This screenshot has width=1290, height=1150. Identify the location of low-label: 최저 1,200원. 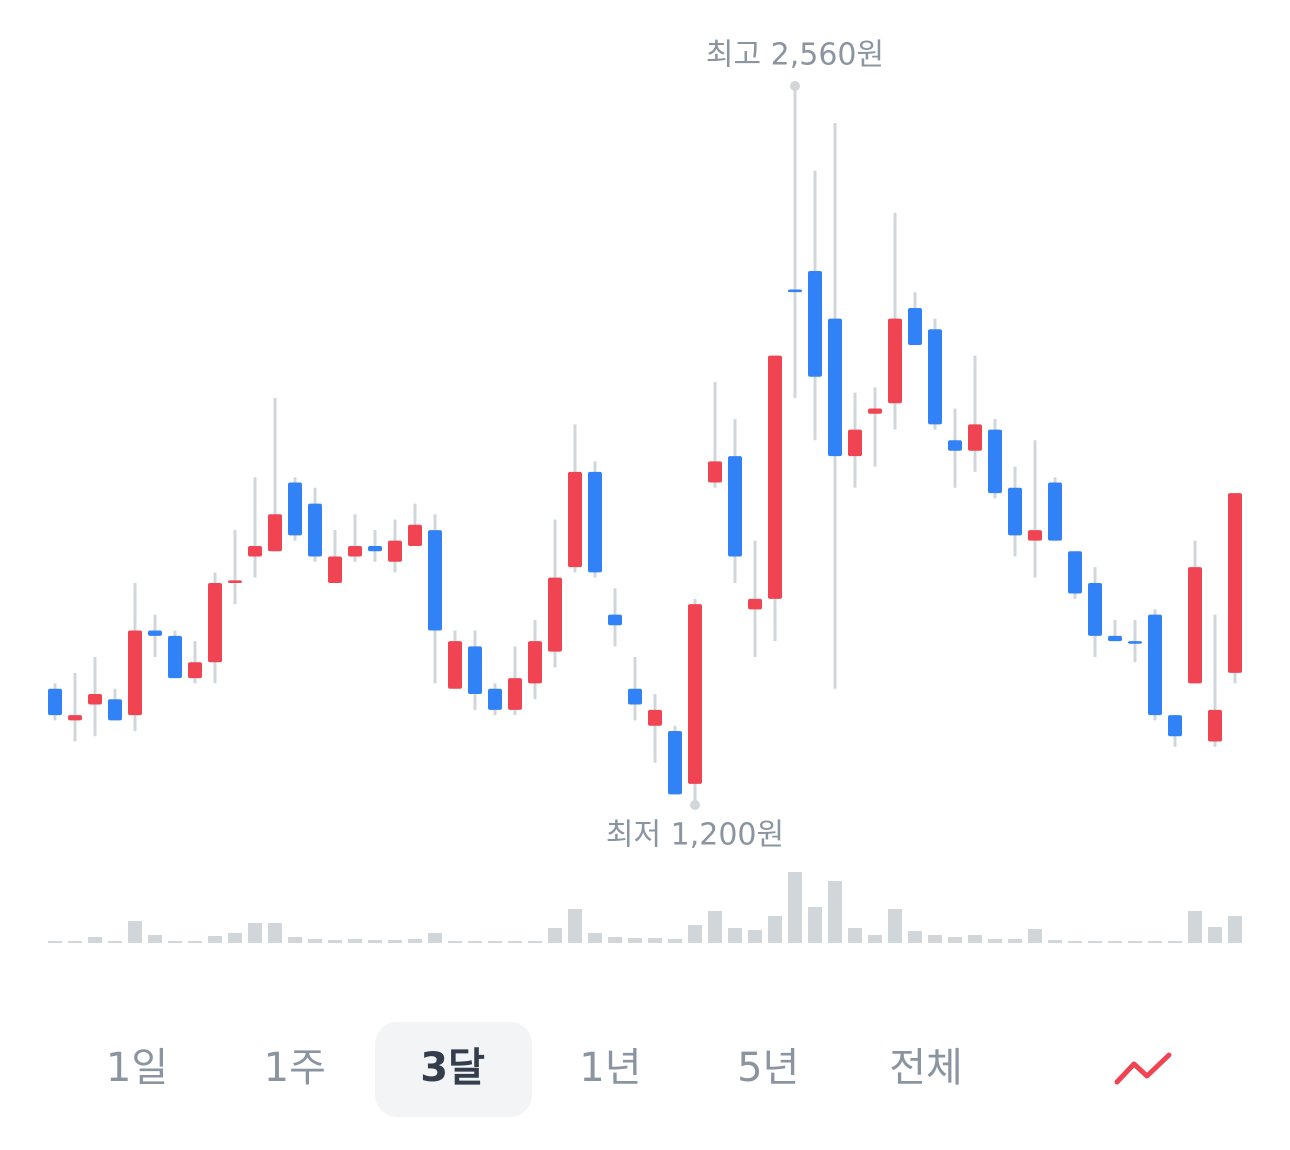
(695, 835).